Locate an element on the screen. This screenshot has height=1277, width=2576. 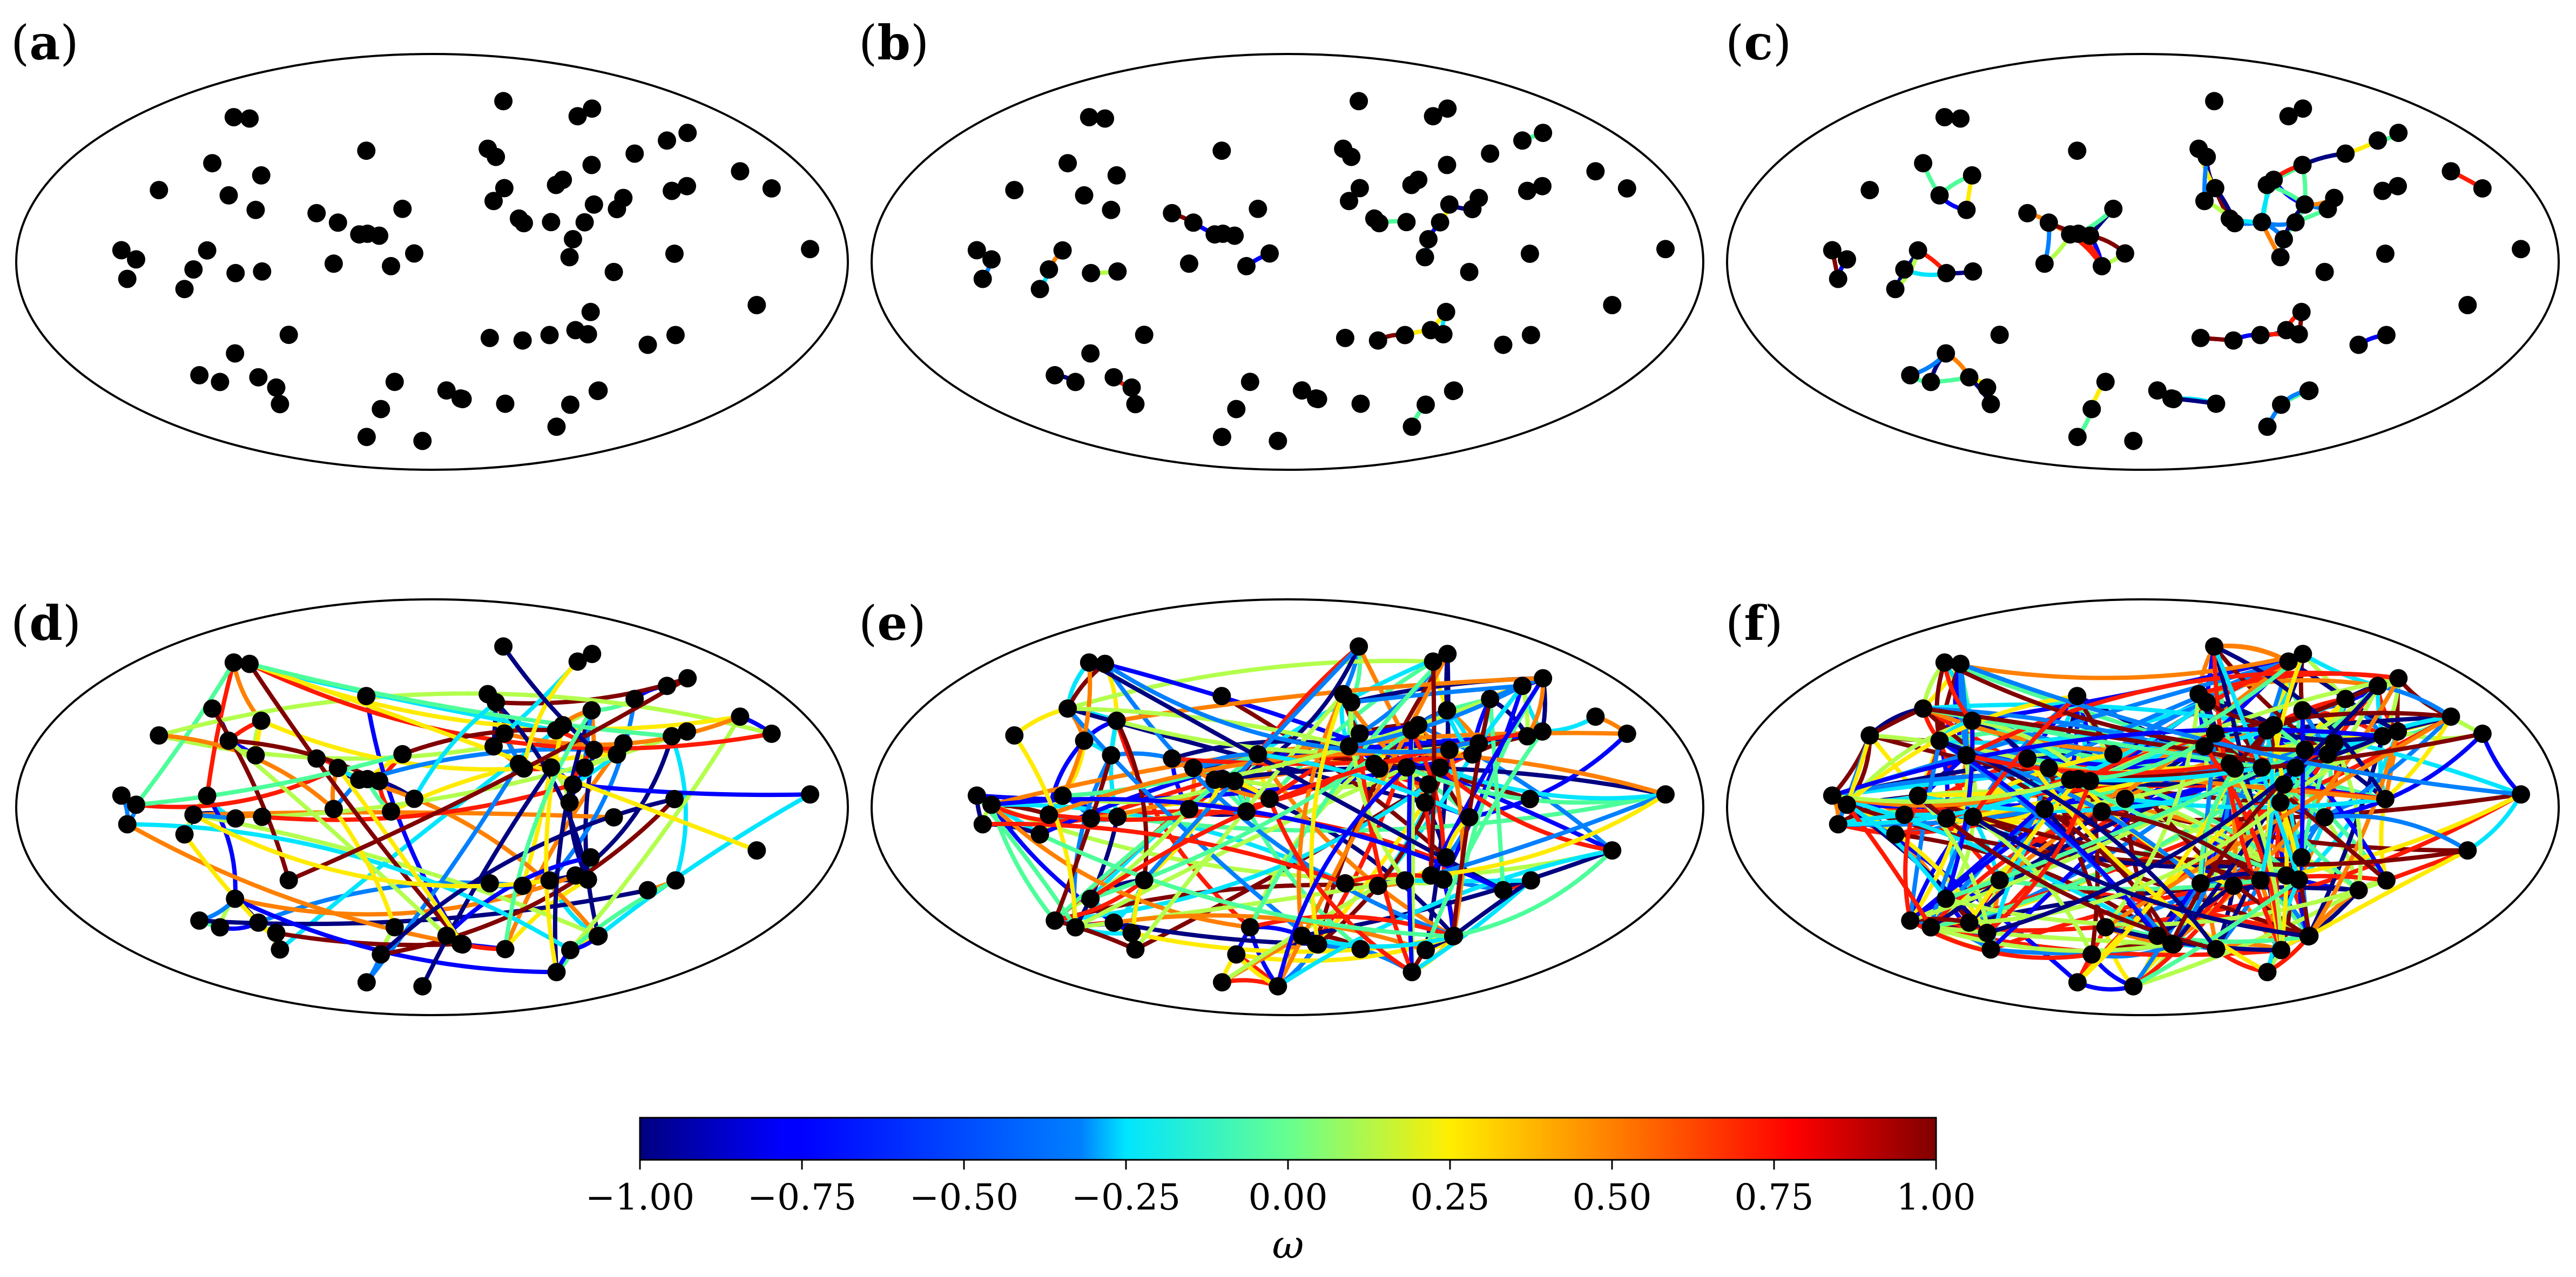
panel-label-a: (a) is located at coordinates (45, 43).